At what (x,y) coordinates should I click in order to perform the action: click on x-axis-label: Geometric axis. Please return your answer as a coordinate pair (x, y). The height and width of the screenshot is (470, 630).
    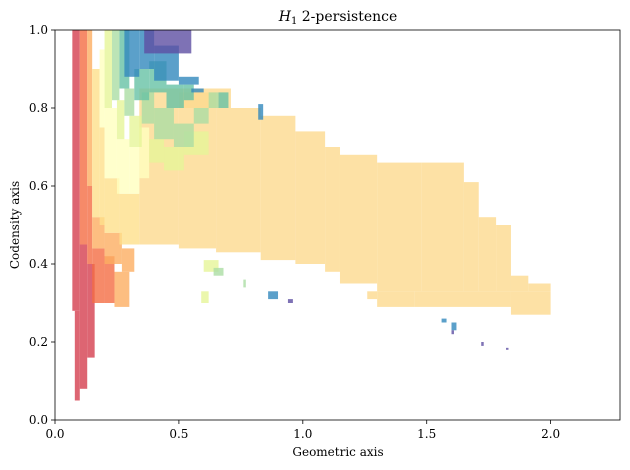
    Looking at the image, I should click on (337, 452).